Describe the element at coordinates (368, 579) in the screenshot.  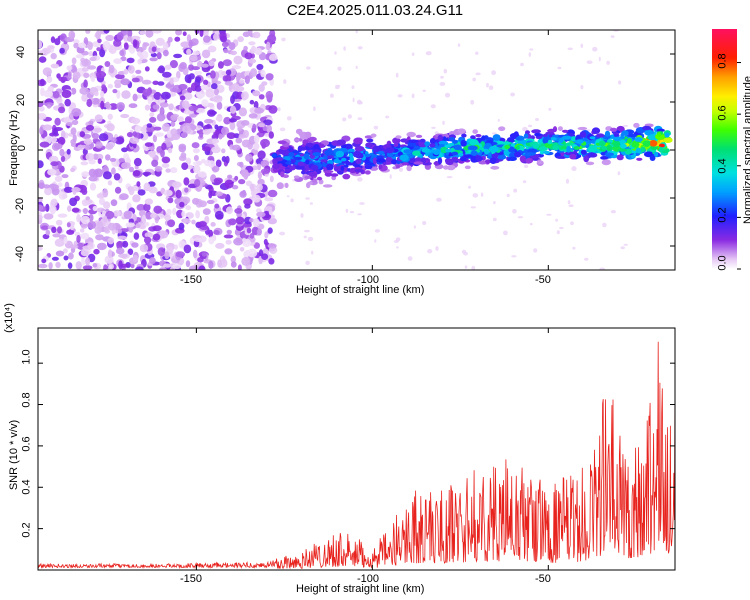
I see `bottom-x-tick: -100` at that location.